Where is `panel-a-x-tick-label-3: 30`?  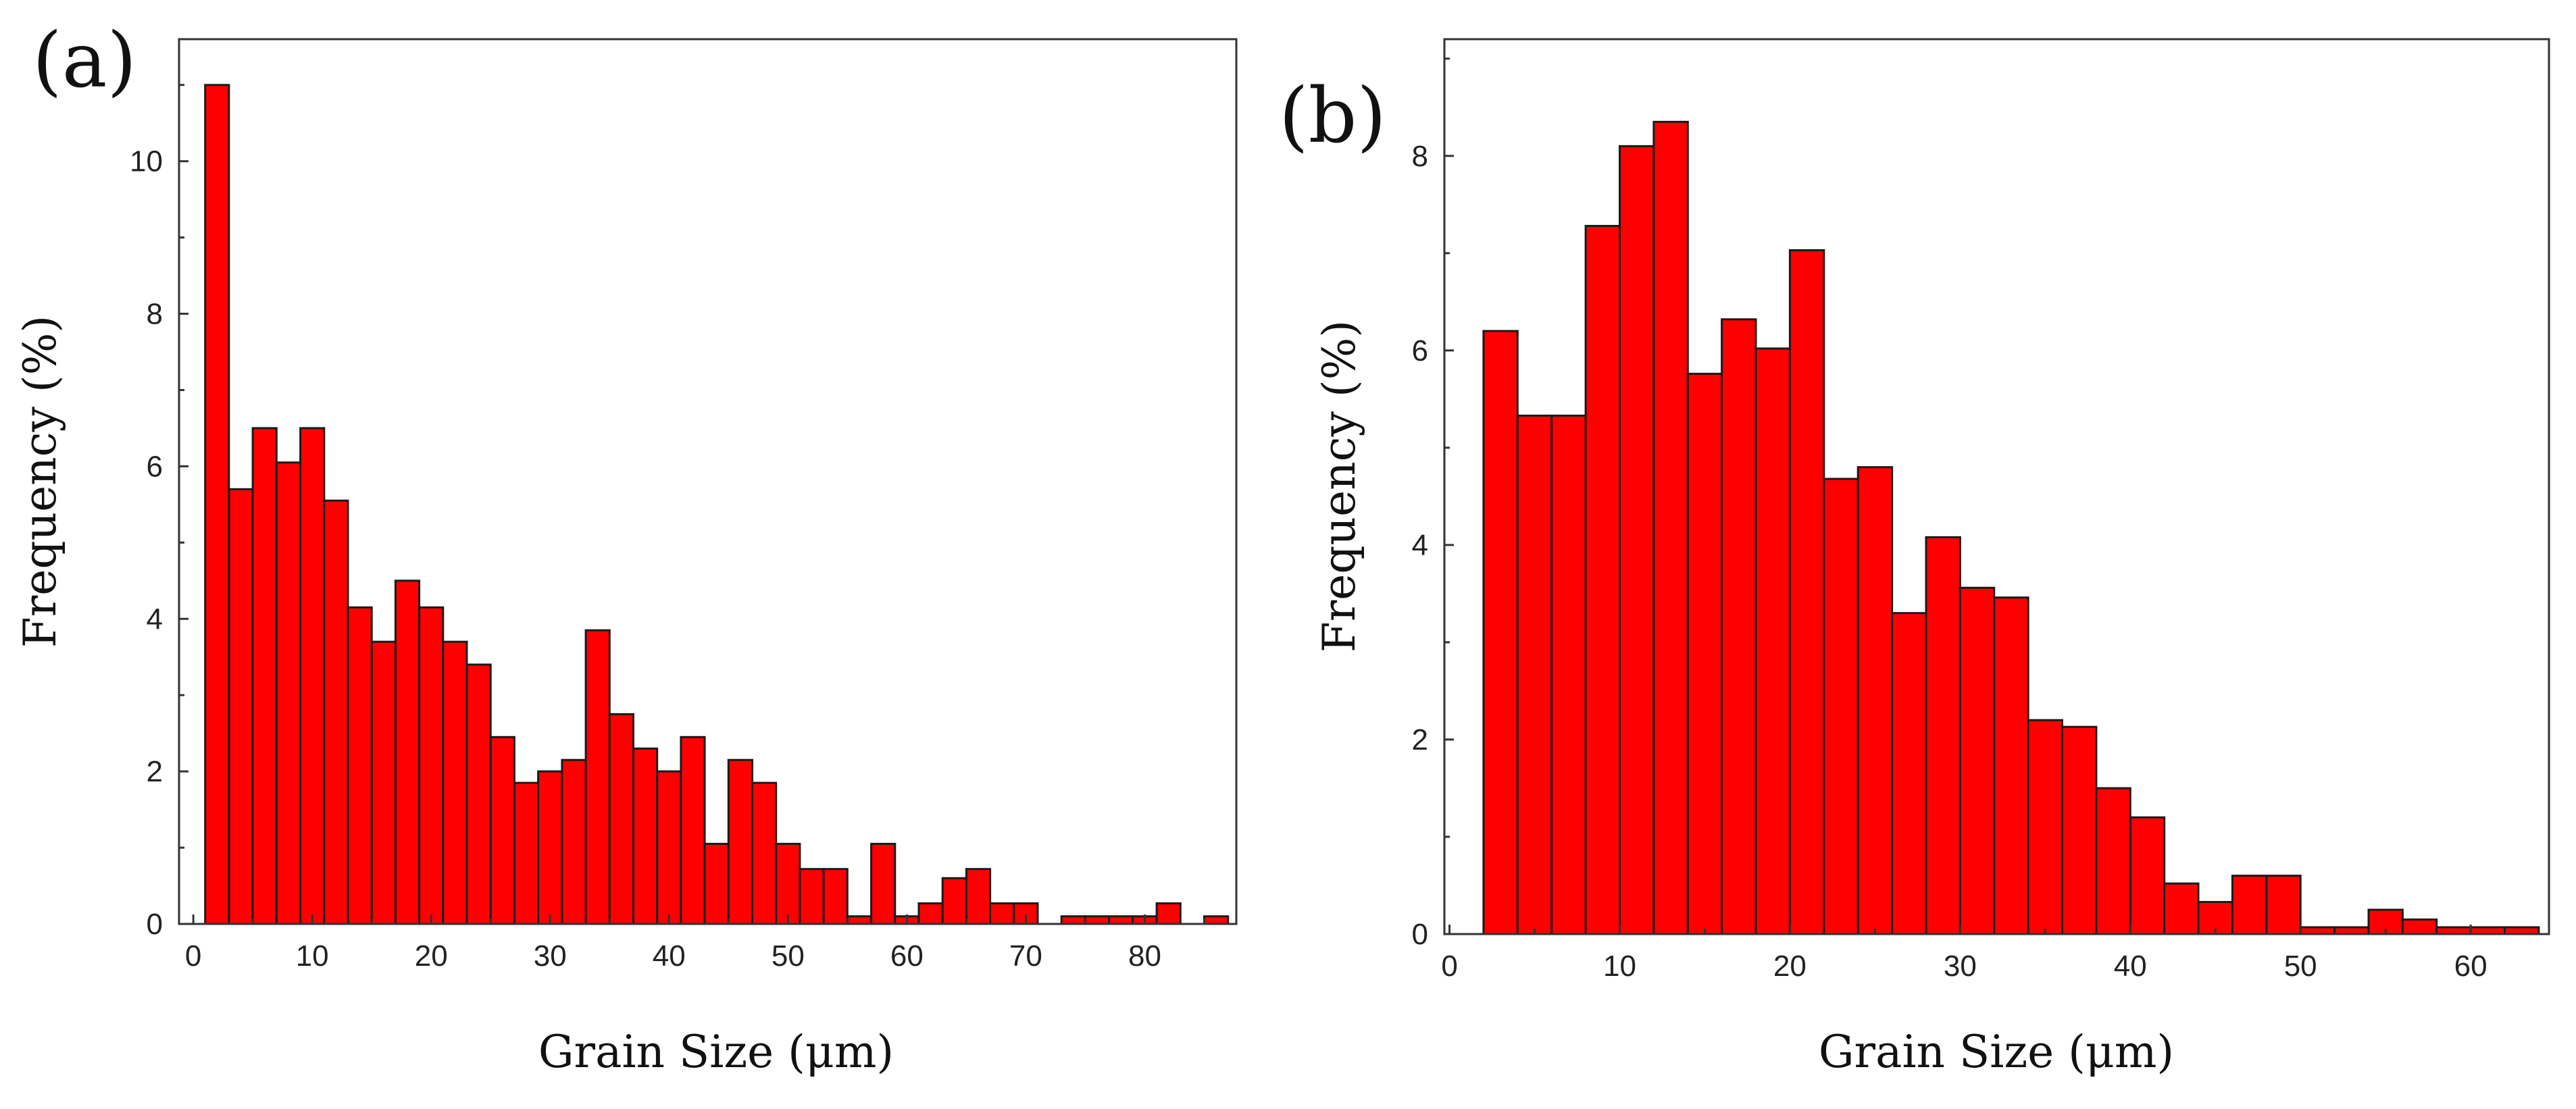
panel-a-x-tick-label-3: 30 is located at coordinates (550, 956).